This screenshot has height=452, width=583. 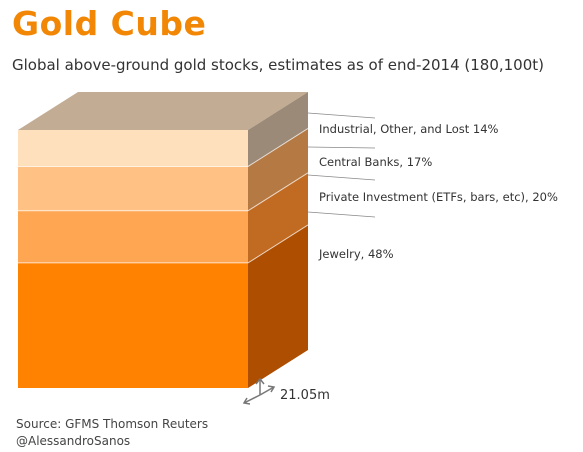 I want to click on source-line: Source: GFMS Thomson Reuters, so click(x=112, y=424).